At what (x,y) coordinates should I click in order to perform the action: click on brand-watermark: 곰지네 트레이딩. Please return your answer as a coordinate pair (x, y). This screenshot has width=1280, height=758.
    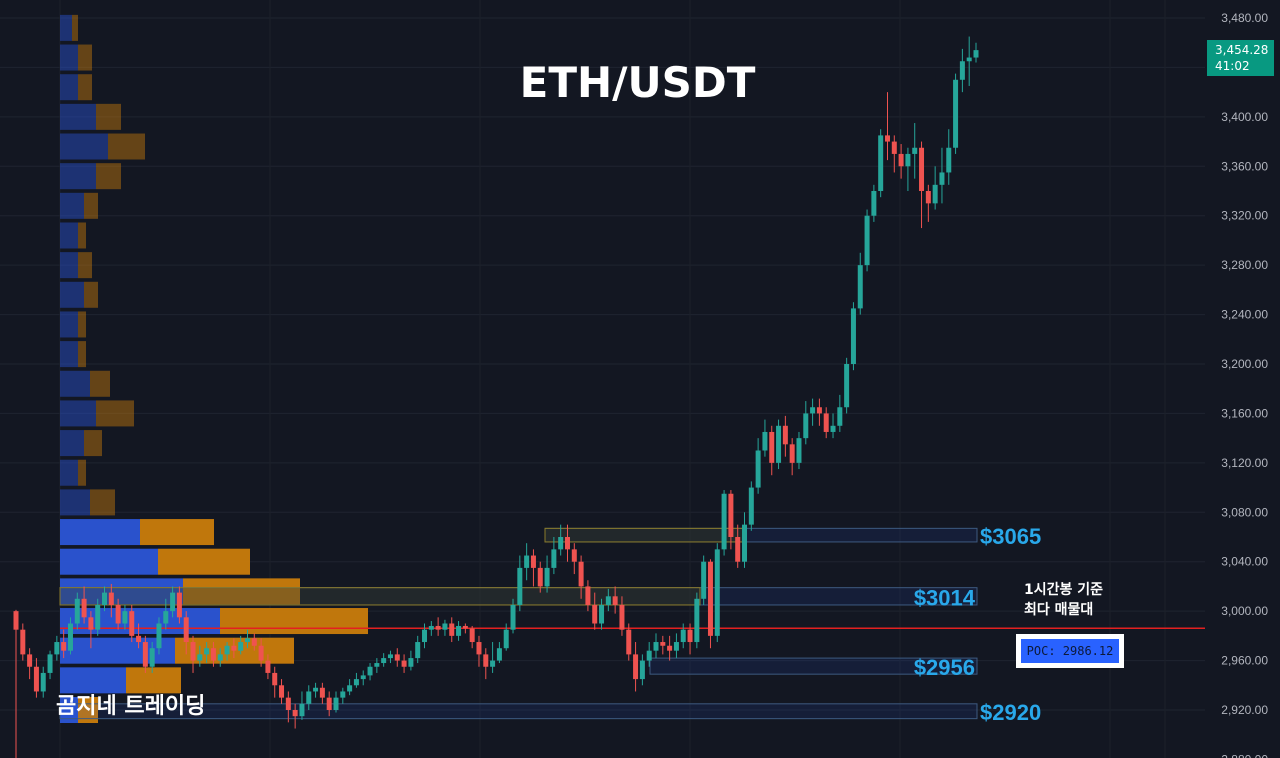
    Looking at the image, I should click on (131, 706).